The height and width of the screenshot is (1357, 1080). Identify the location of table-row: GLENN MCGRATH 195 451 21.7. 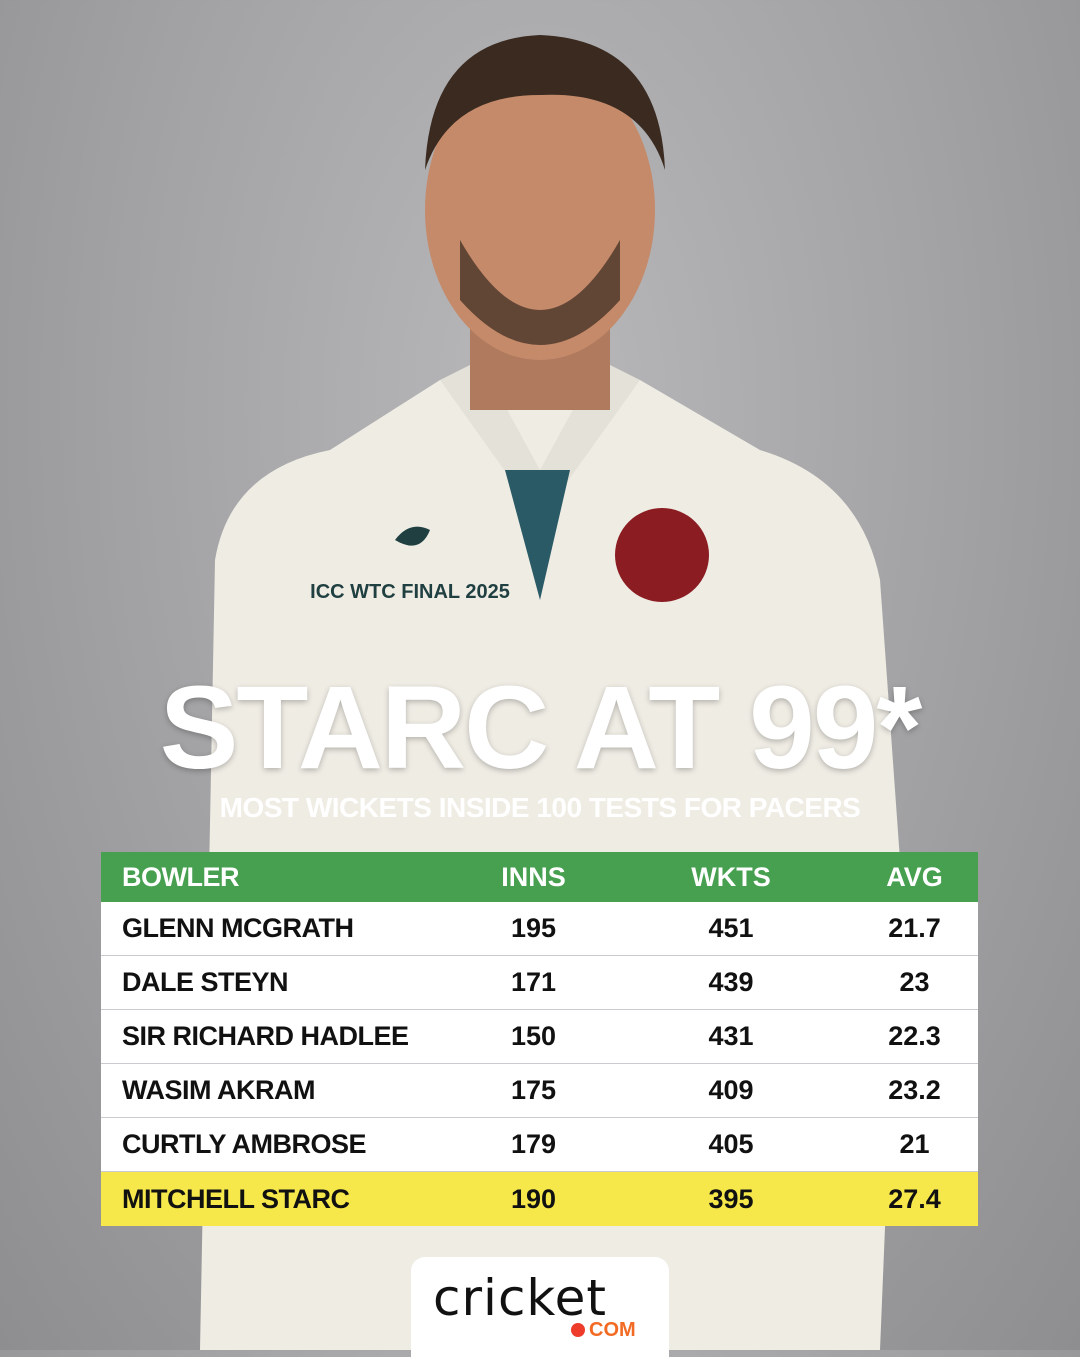
(539, 929).